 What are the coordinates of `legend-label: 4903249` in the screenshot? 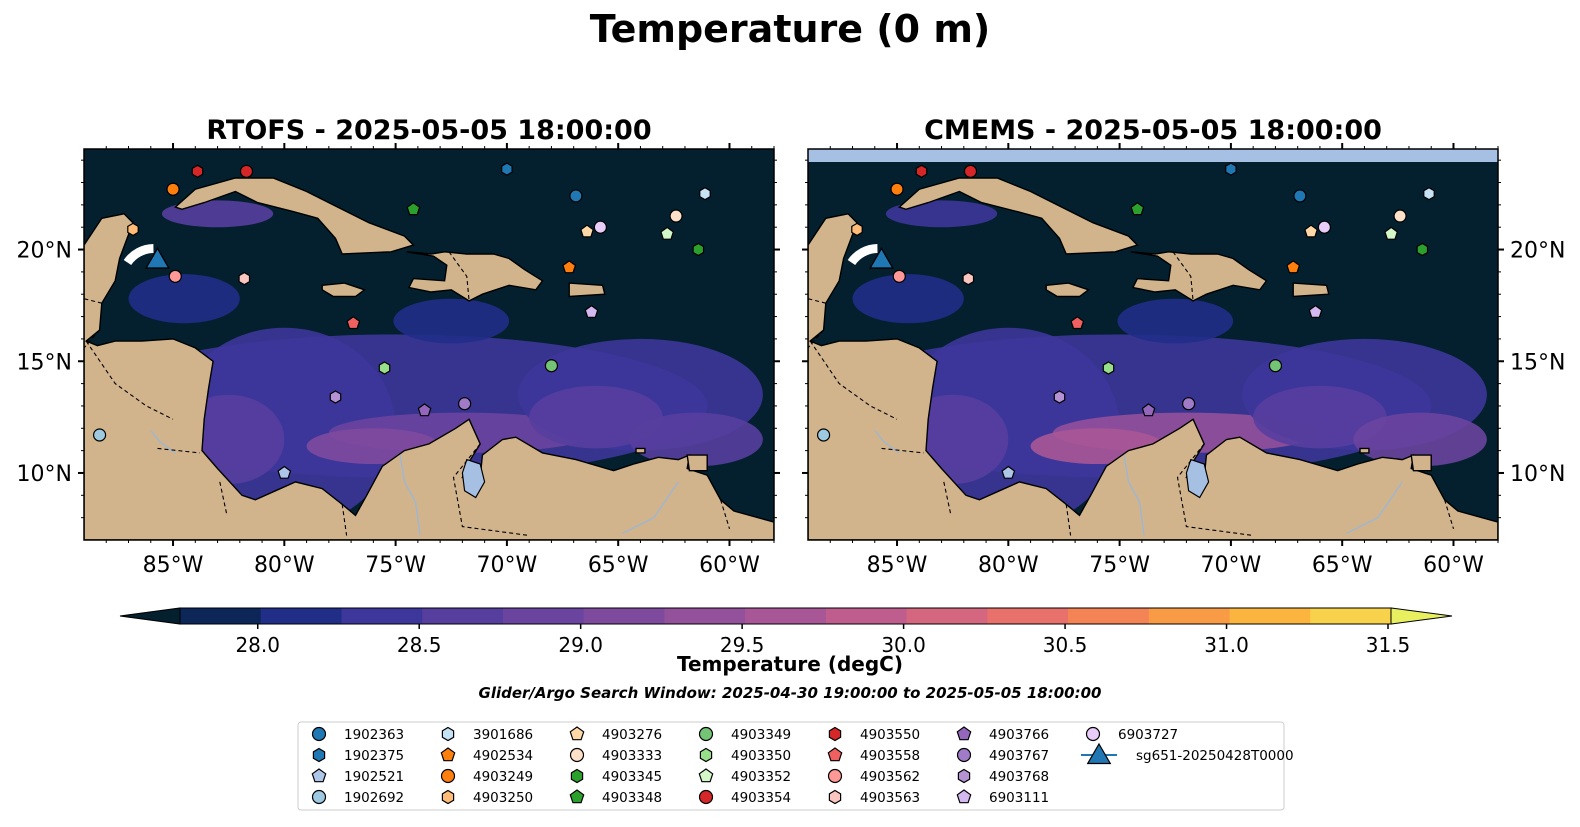 It's located at (503, 777).